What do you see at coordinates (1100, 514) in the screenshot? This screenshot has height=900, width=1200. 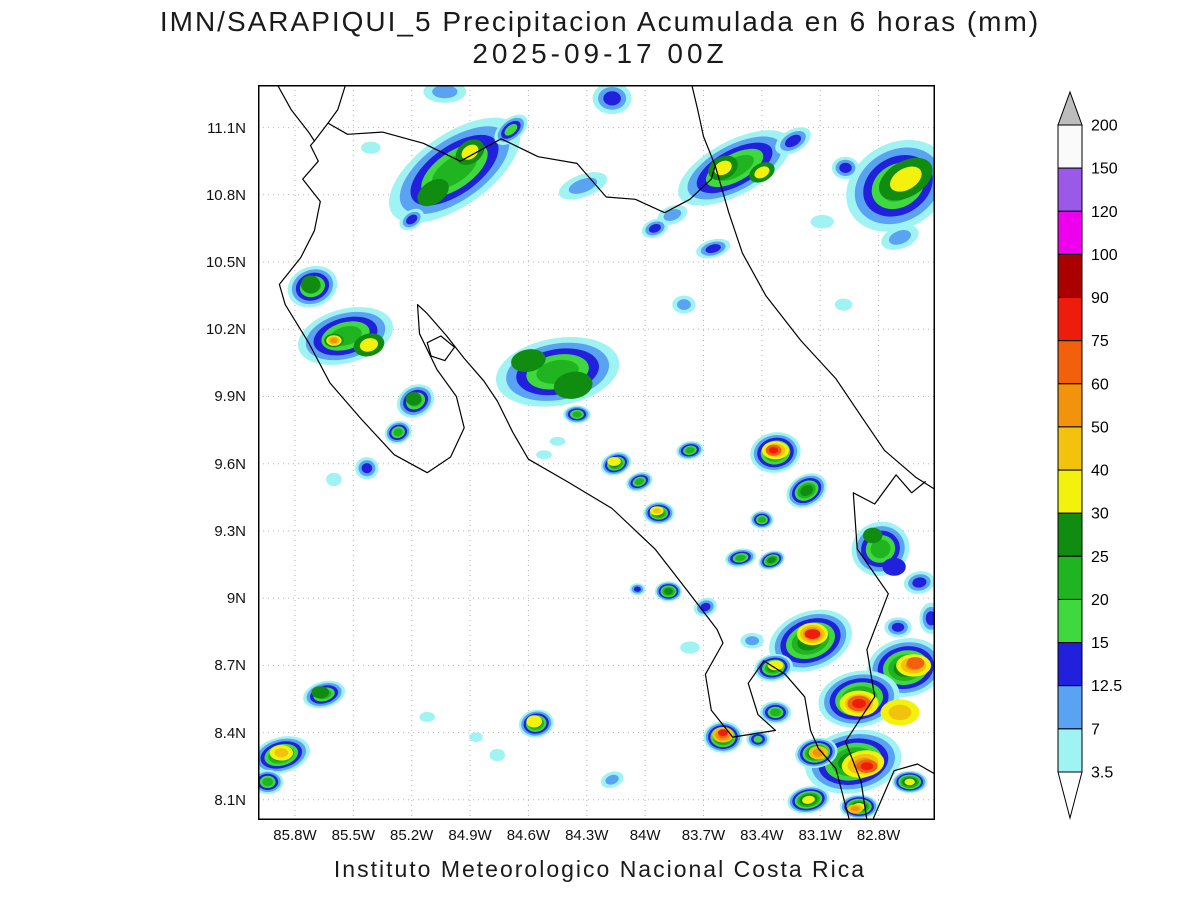 I see `svg-text: 30` at bounding box center [1100, 514].